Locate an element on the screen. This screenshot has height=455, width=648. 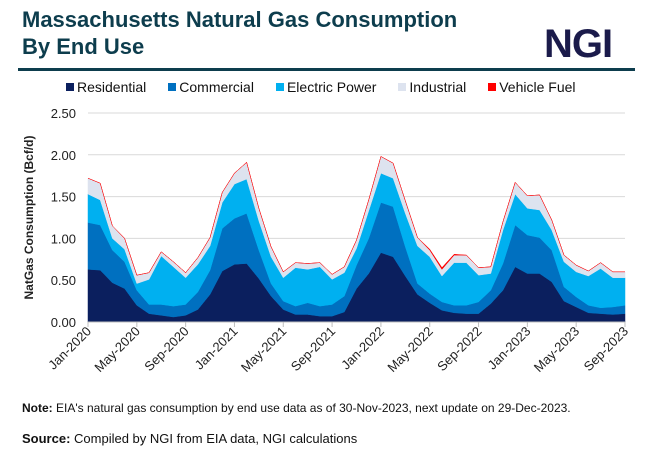
x-tick-label: Jan-2022 is located at coordinates (362, 348).